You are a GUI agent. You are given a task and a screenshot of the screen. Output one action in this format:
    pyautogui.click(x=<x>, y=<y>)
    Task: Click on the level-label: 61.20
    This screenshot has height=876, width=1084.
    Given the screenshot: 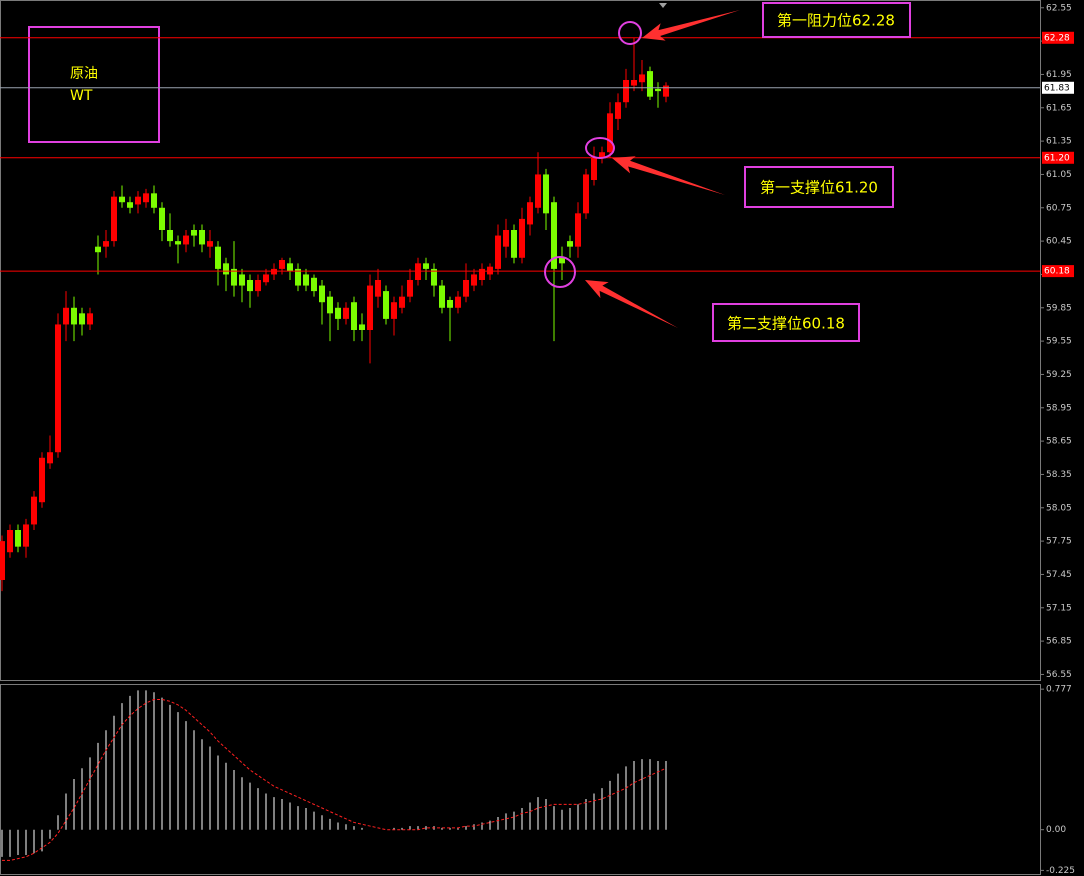 What is the action you would take?
    pyautogui.click(x=1057, y=158)
    